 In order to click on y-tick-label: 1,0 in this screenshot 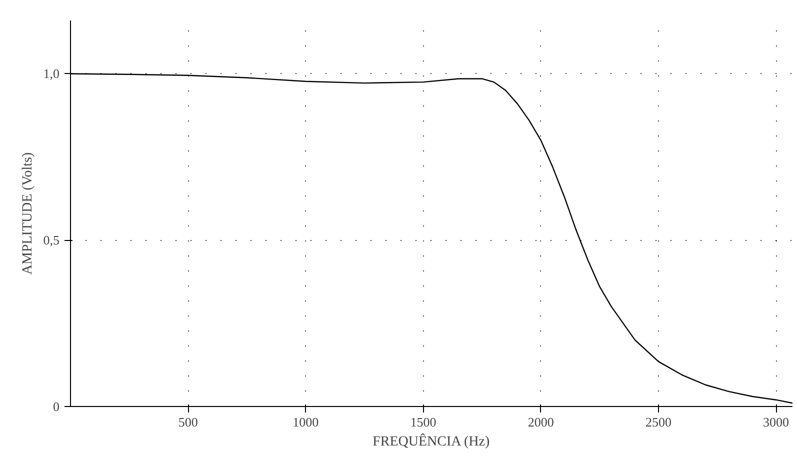, I will do `click(51, 74)`.